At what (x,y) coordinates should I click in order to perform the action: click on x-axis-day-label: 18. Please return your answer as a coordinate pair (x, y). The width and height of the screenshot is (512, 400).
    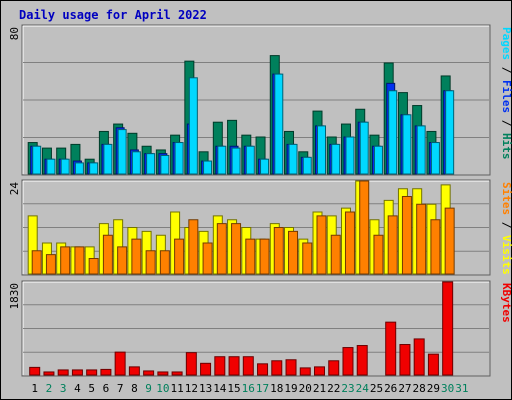
    Looking at the image, I should click on (276, 388).